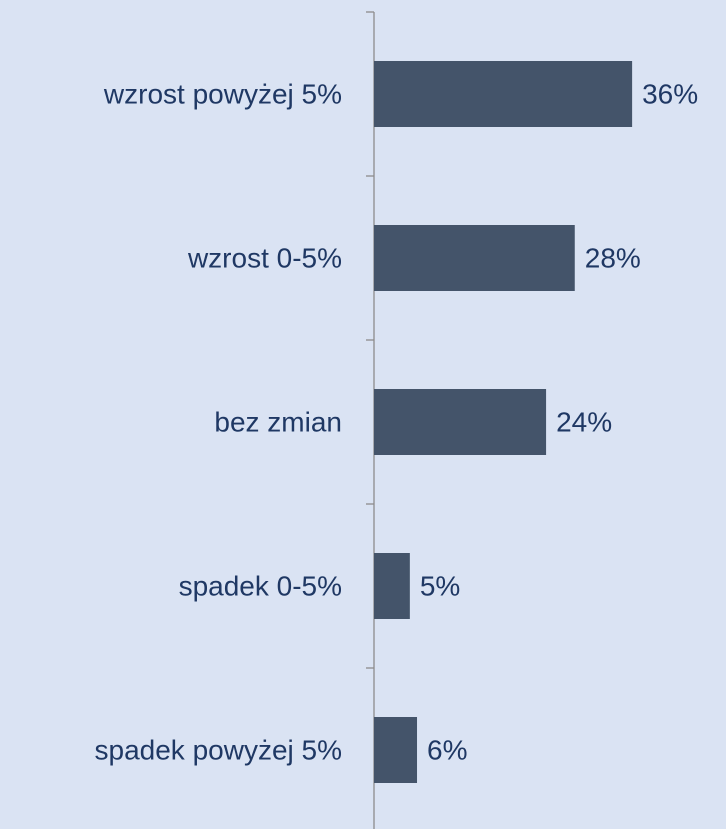 The width and height of the screenshot is (726, 829). I want to click on value-label: 36%, so click(670, 93).